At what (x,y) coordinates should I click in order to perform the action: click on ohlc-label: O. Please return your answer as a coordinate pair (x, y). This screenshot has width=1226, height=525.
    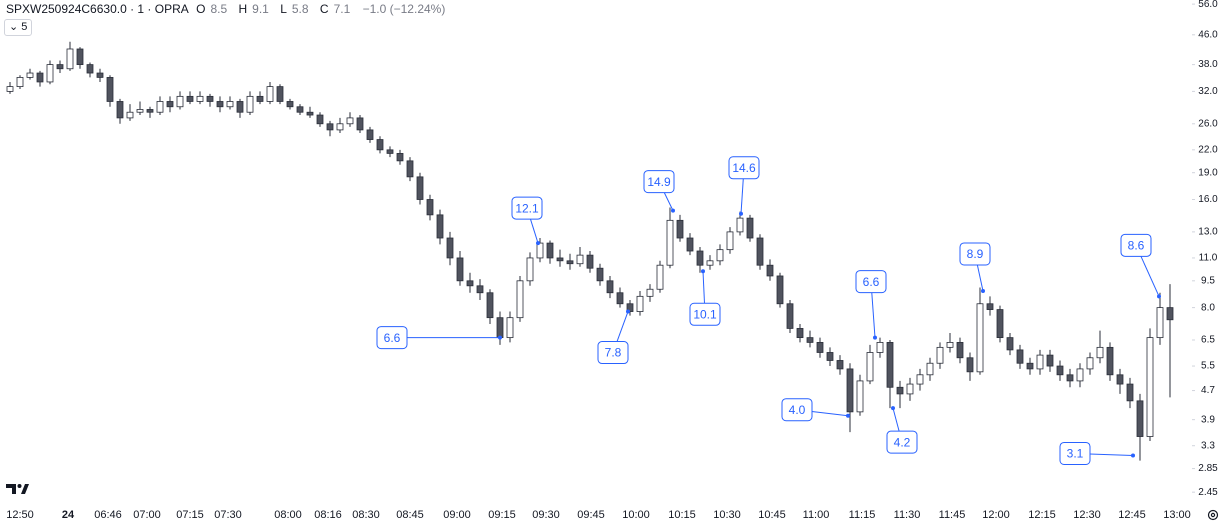
    Looking at the image, I should click on (201, 9).